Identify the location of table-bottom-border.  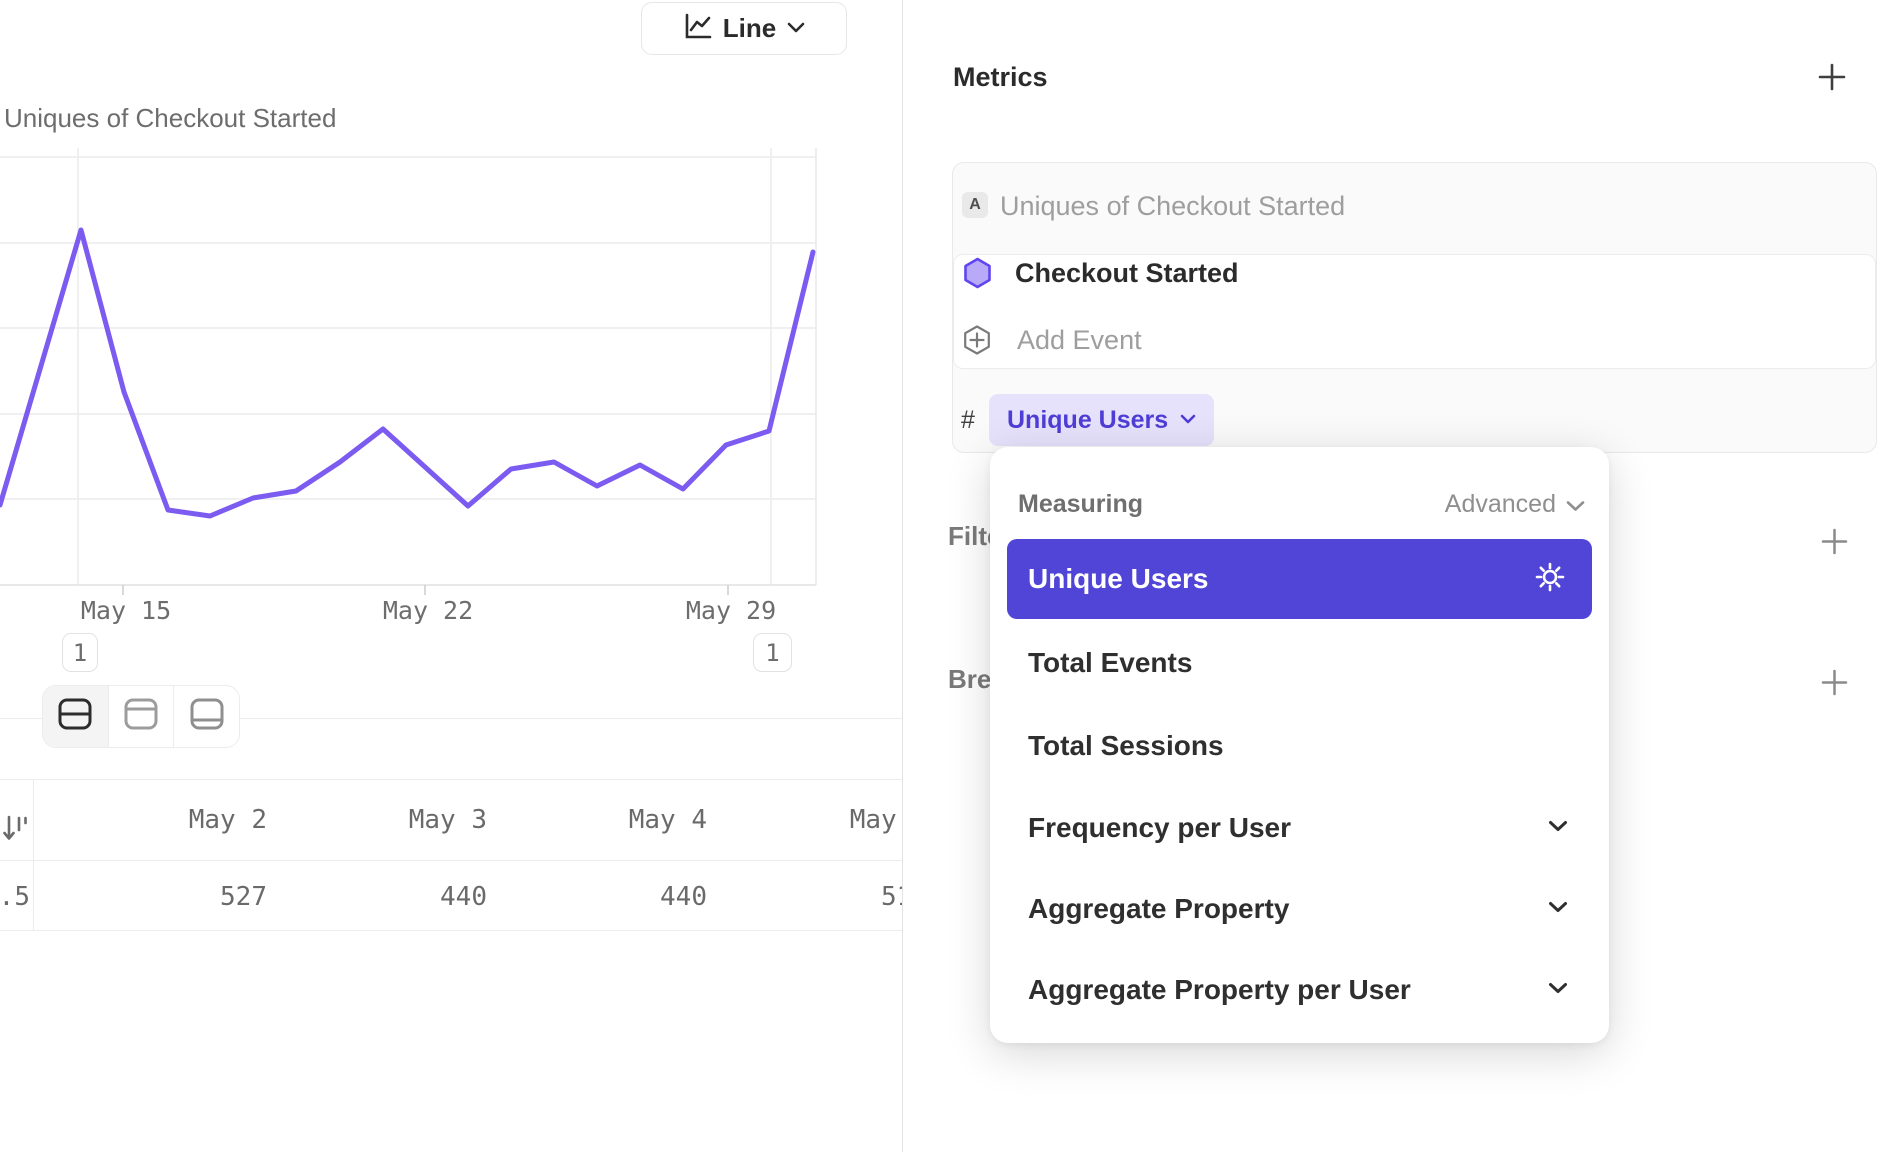
(451, 930).